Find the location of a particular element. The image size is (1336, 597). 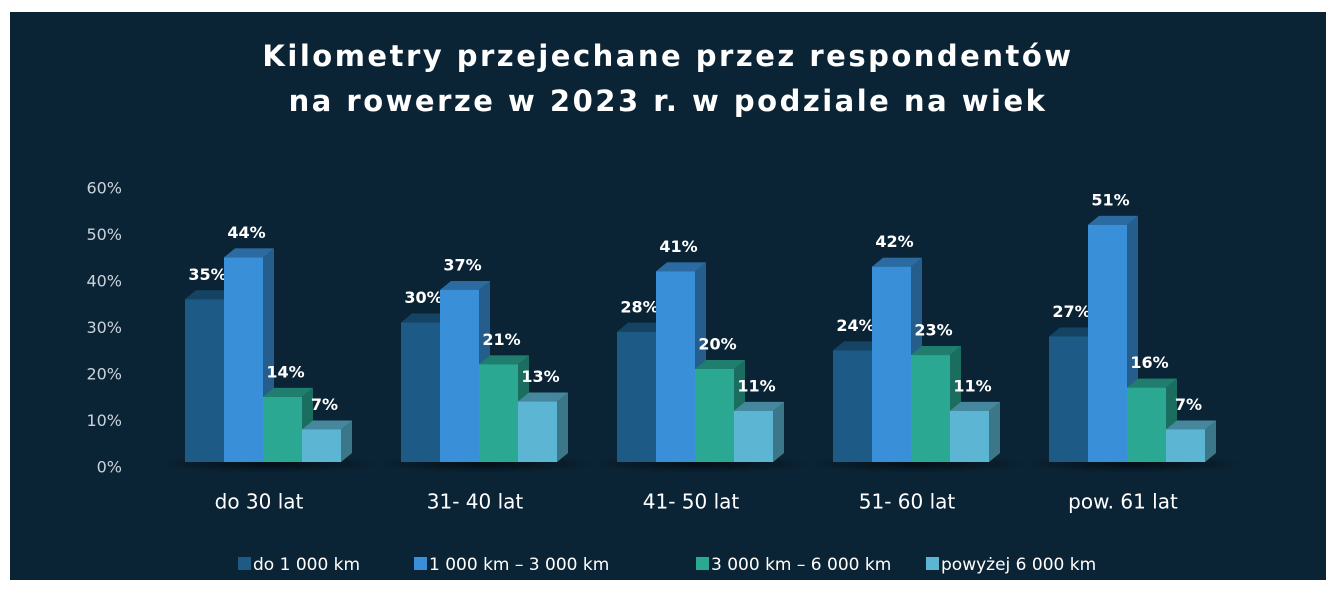

legend-label: do 1 000 km is located at coordinates (306, 565).